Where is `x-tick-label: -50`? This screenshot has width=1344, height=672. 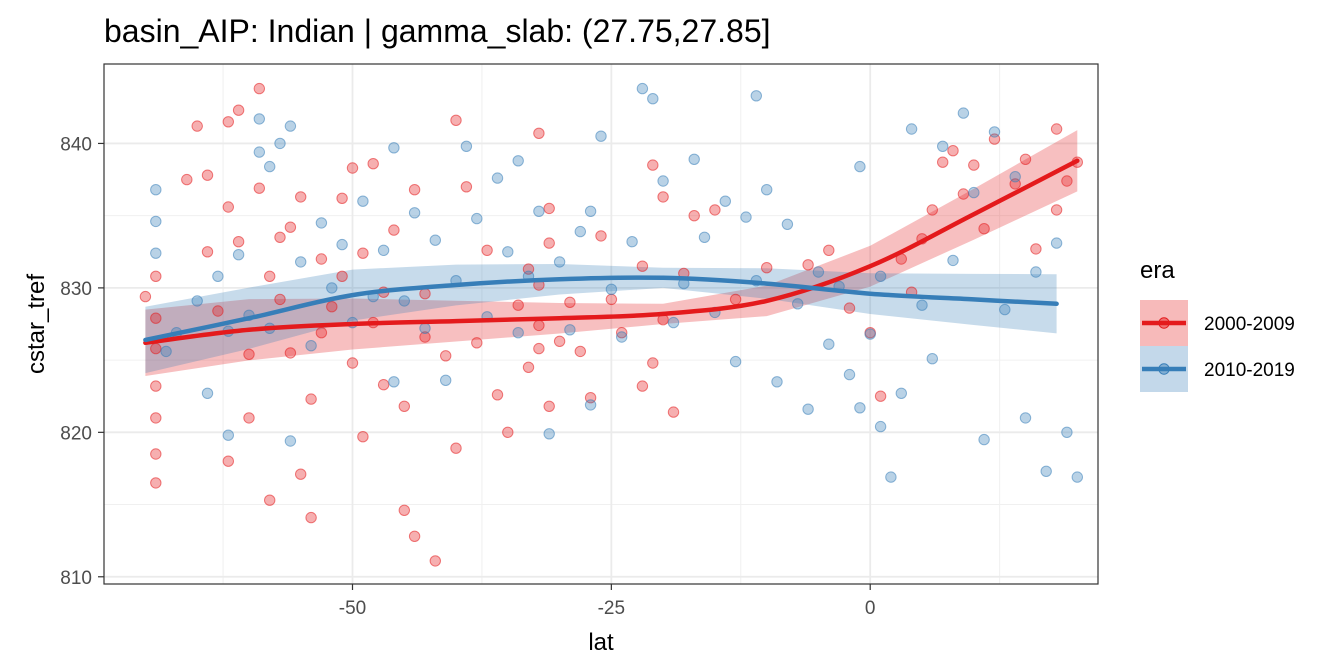 x-tick-label: -50 is located at coordinates (352, 608).